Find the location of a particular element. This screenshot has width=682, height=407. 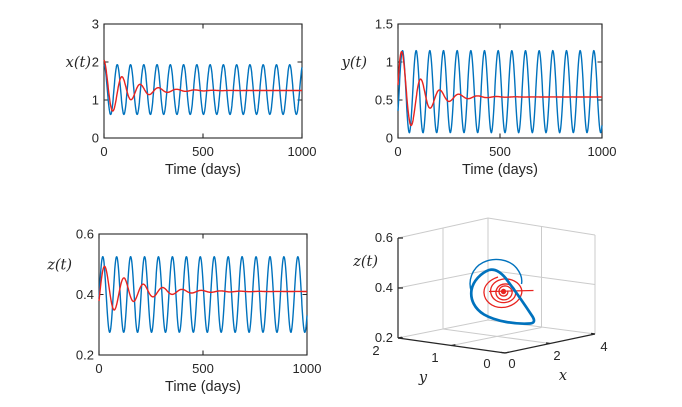

x-axis-label: x is located at coordinates (563, 376).